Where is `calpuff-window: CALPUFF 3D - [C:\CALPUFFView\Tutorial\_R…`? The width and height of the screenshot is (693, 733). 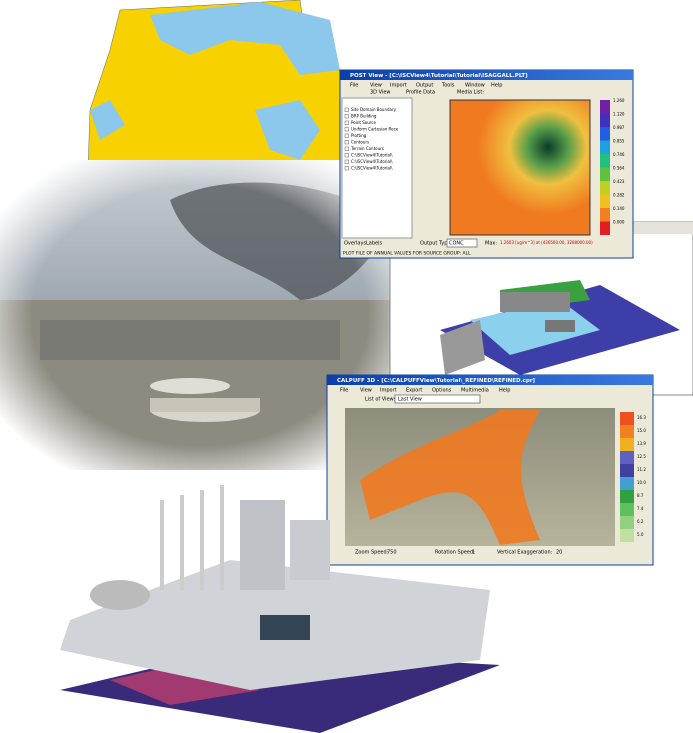 calpuff-window: CALPUFF 3D - [C:\CALPUFFView\Tutorial\_R… is located at coordinates (490, 470).